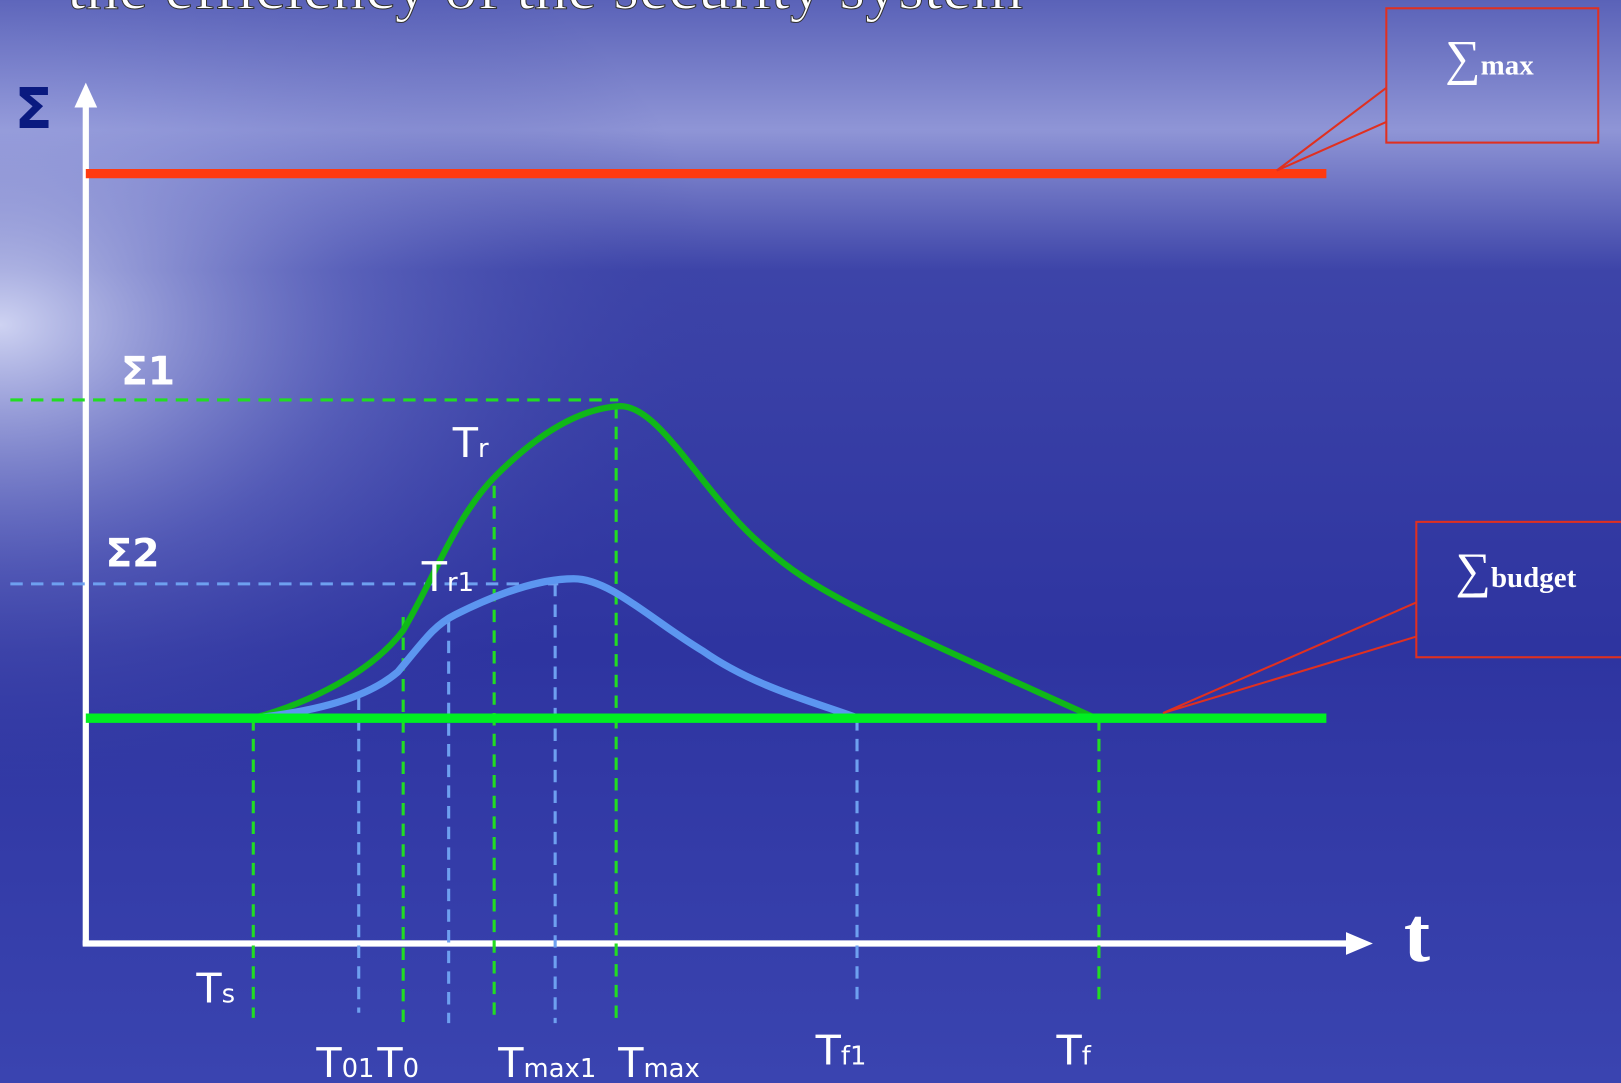  Describe the element at coordinates (1087, 1056) in the screenshot. I see `label-sub: f` at that location.